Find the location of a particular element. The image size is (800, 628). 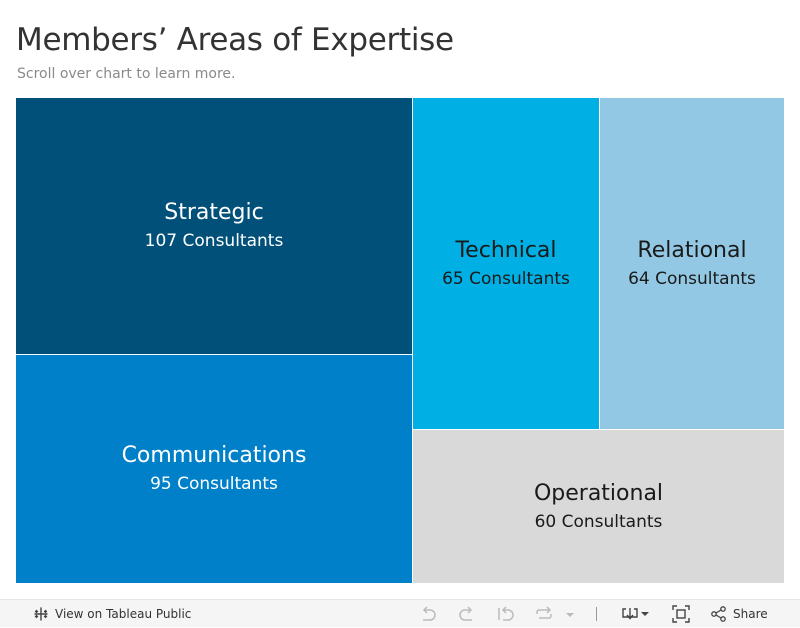

fullscreen-icon is located at coordinates (681, 614).